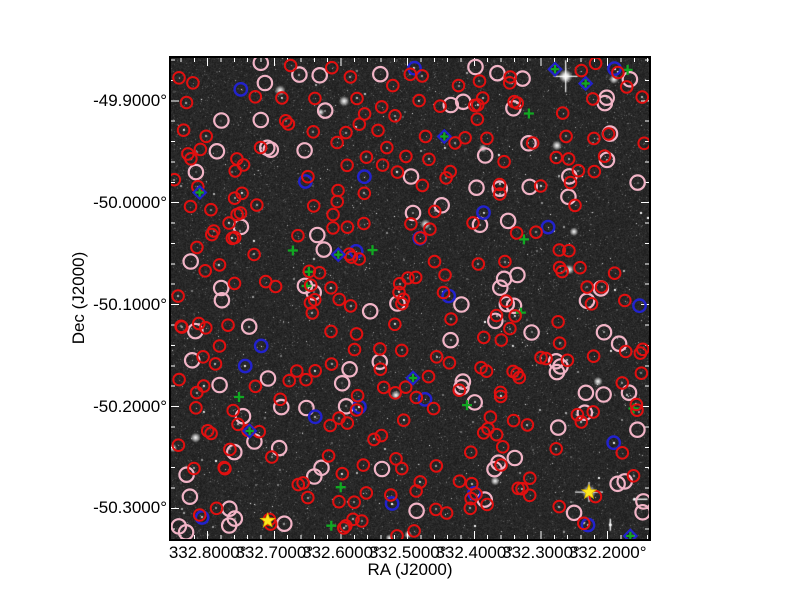 The height and width of the screenshot is (600, 800). What do you see at coordinates (130, 406) in the screenshot?
I see `y-tick-label: -50.2000°` at bounding box center [130, 406].